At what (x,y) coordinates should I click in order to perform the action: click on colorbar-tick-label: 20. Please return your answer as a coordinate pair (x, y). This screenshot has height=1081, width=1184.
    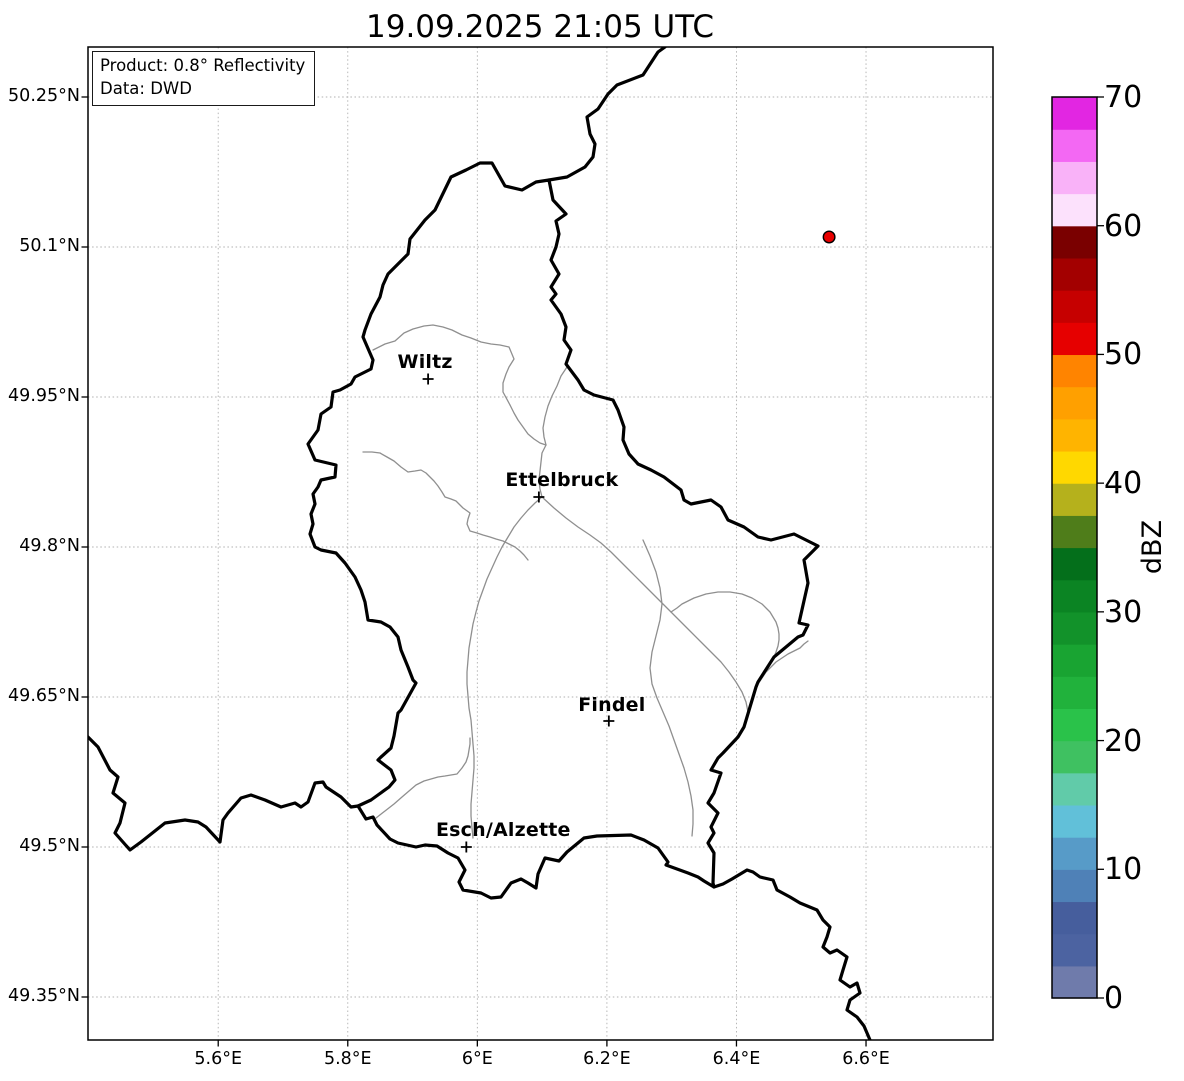
    Looking at the image, I should click on (1123, 741).